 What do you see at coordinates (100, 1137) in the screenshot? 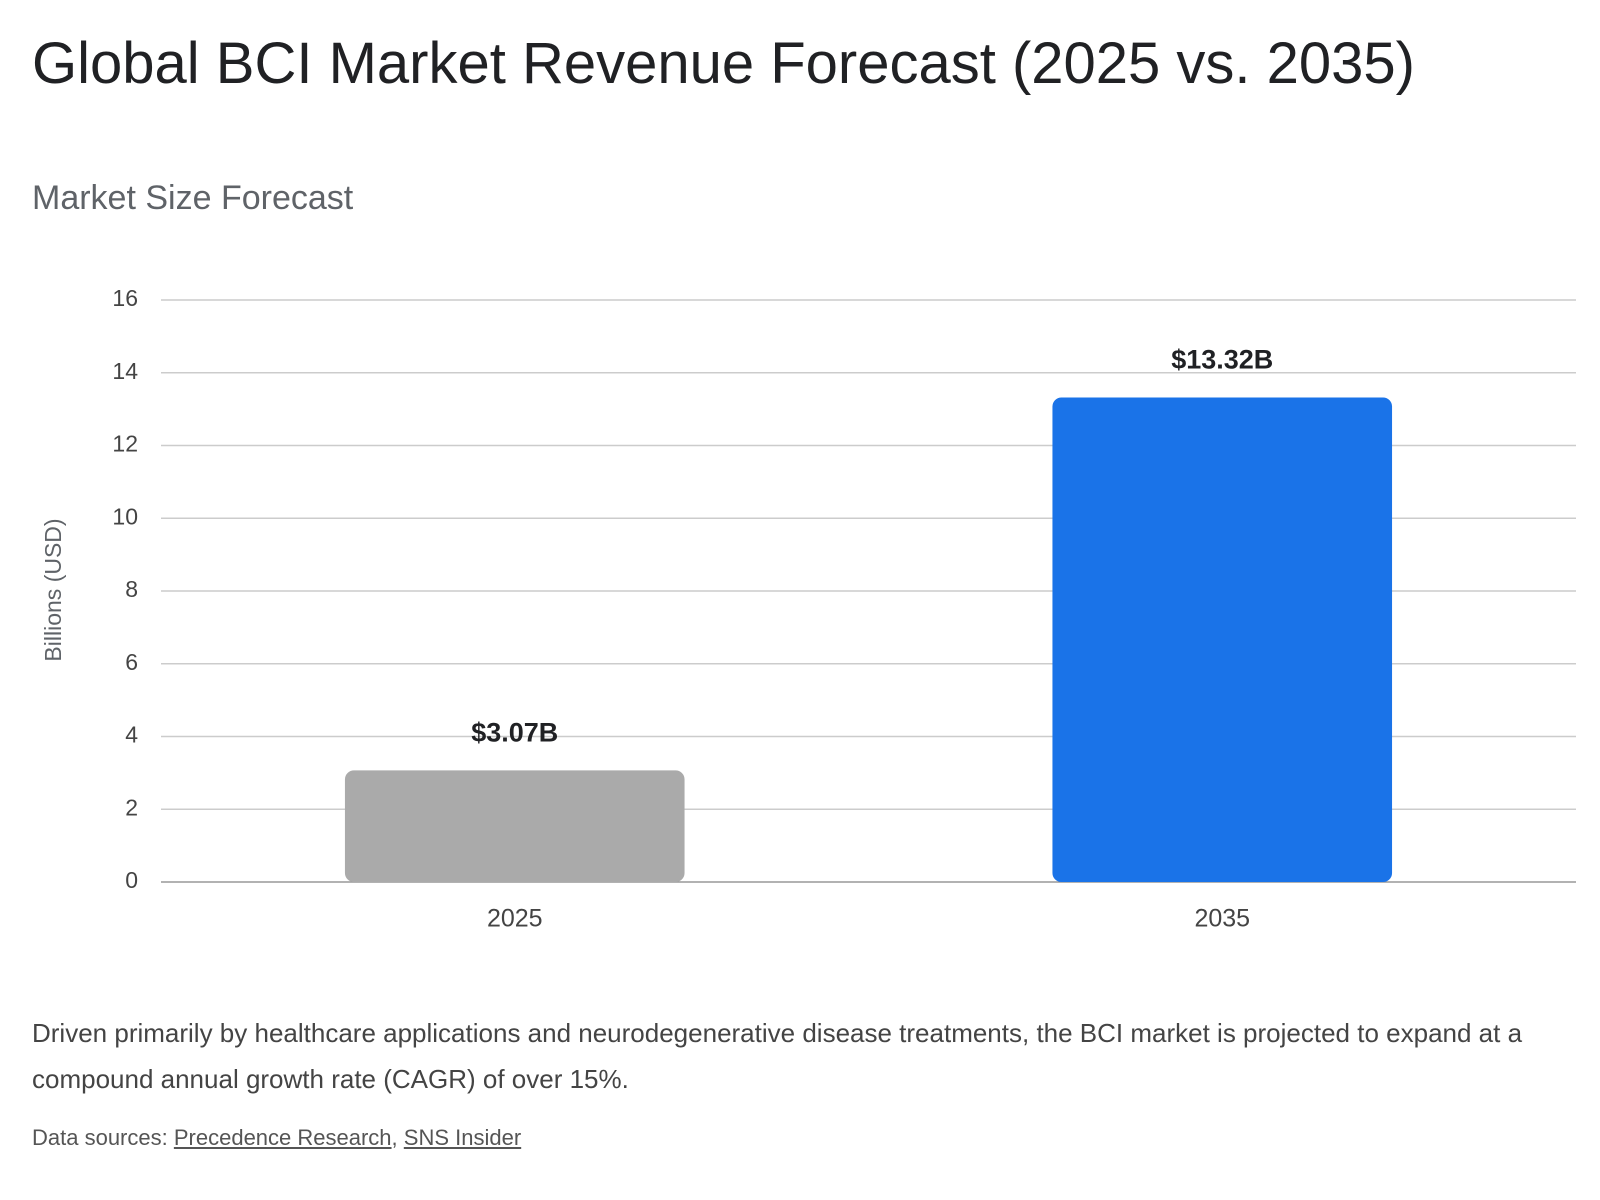
I see `sources-label: Data sources:` at bounding box center [100, 1137].